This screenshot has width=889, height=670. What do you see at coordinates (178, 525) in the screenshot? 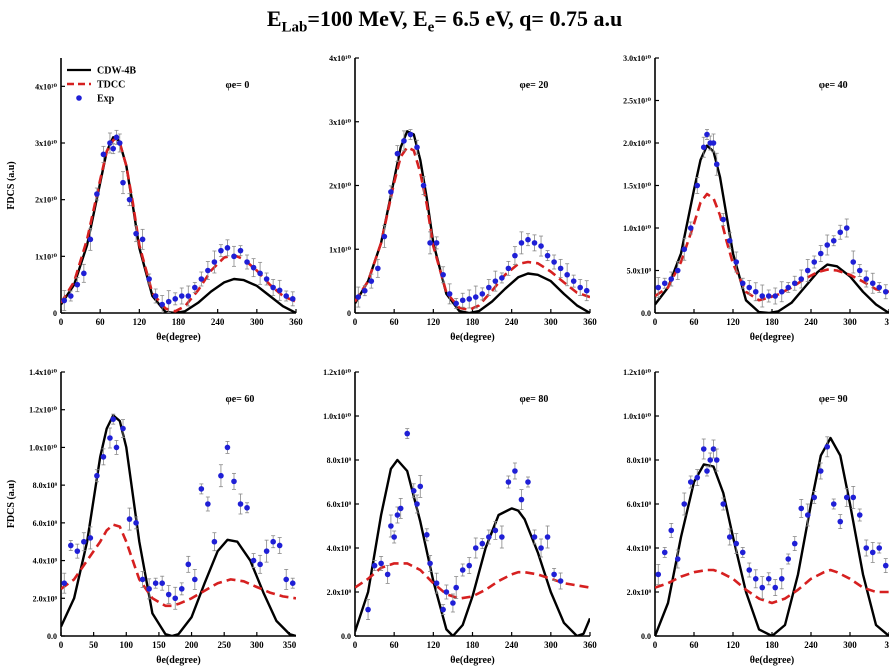
I see `cdw-4b-curve` at bounding box center [178, 525].